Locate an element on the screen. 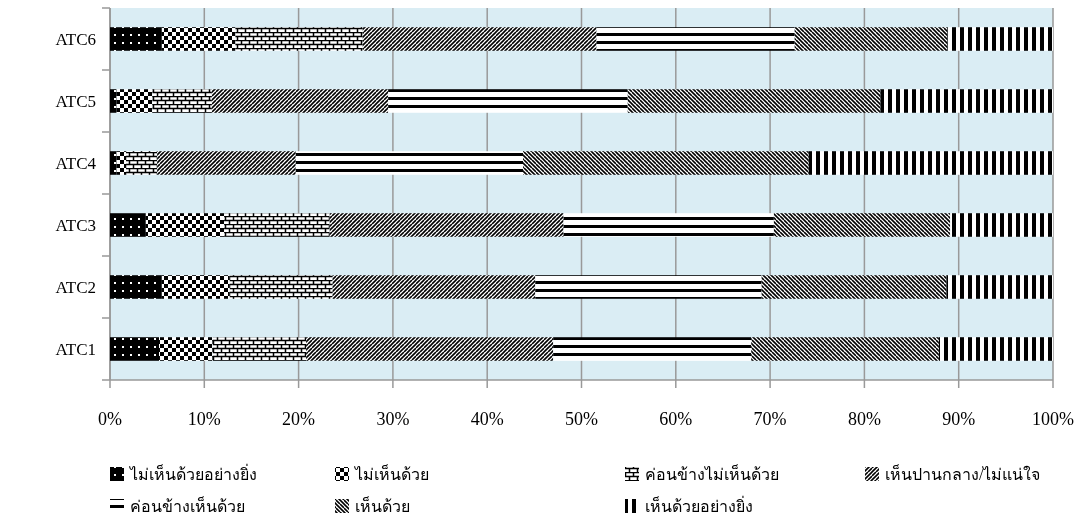 The height and width of the screenshot is (532, 1092). y-tick-label: ATC3 is located at coordinates (75, 225).